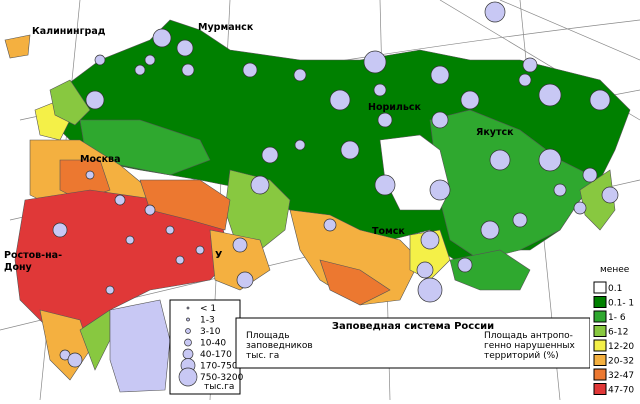  I want to click on size-legend-label: 3-10, so click(210, 332).